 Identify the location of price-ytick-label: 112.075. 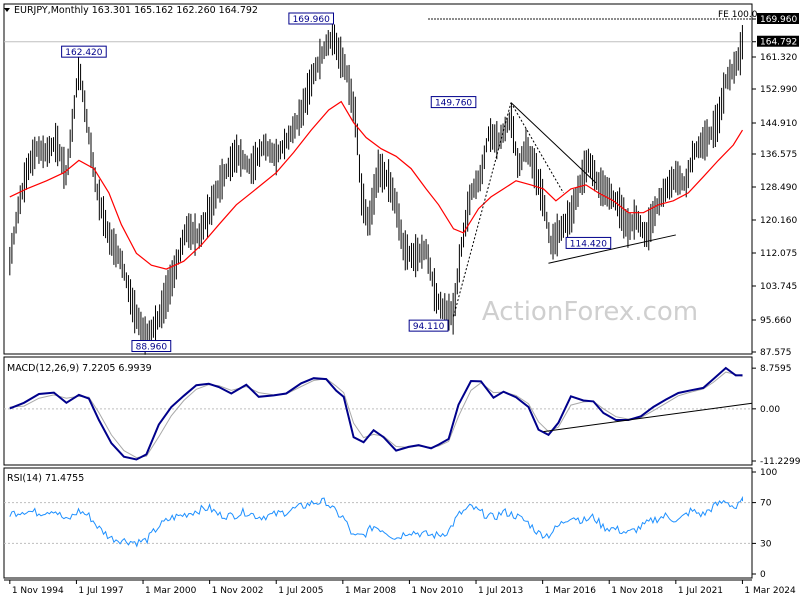
(778, 254).